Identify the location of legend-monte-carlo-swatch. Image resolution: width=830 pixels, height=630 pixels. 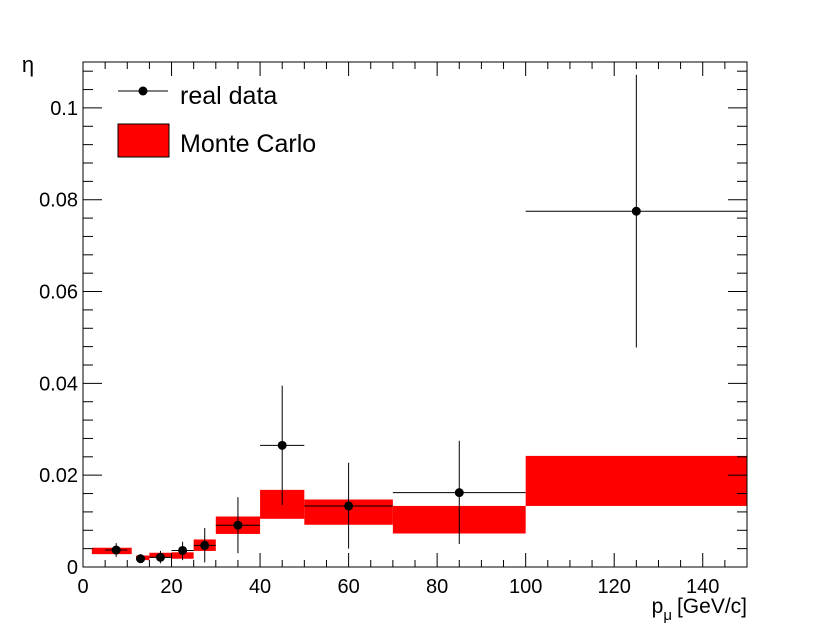
(143, 140).